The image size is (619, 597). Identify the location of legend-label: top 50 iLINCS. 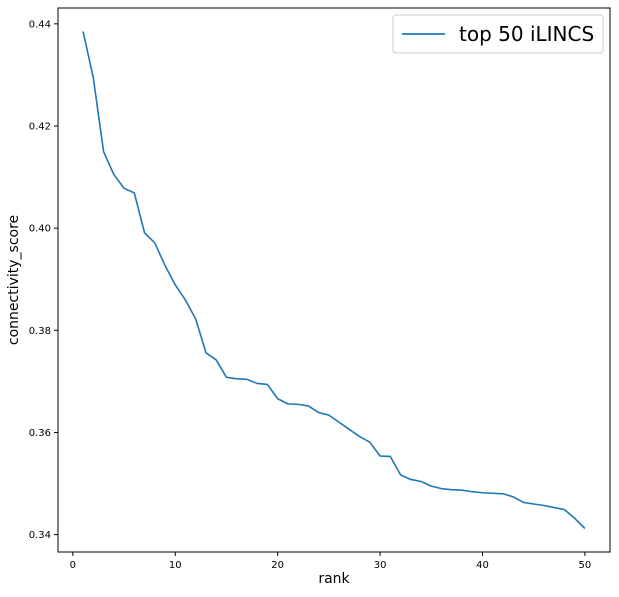
(526, 34).